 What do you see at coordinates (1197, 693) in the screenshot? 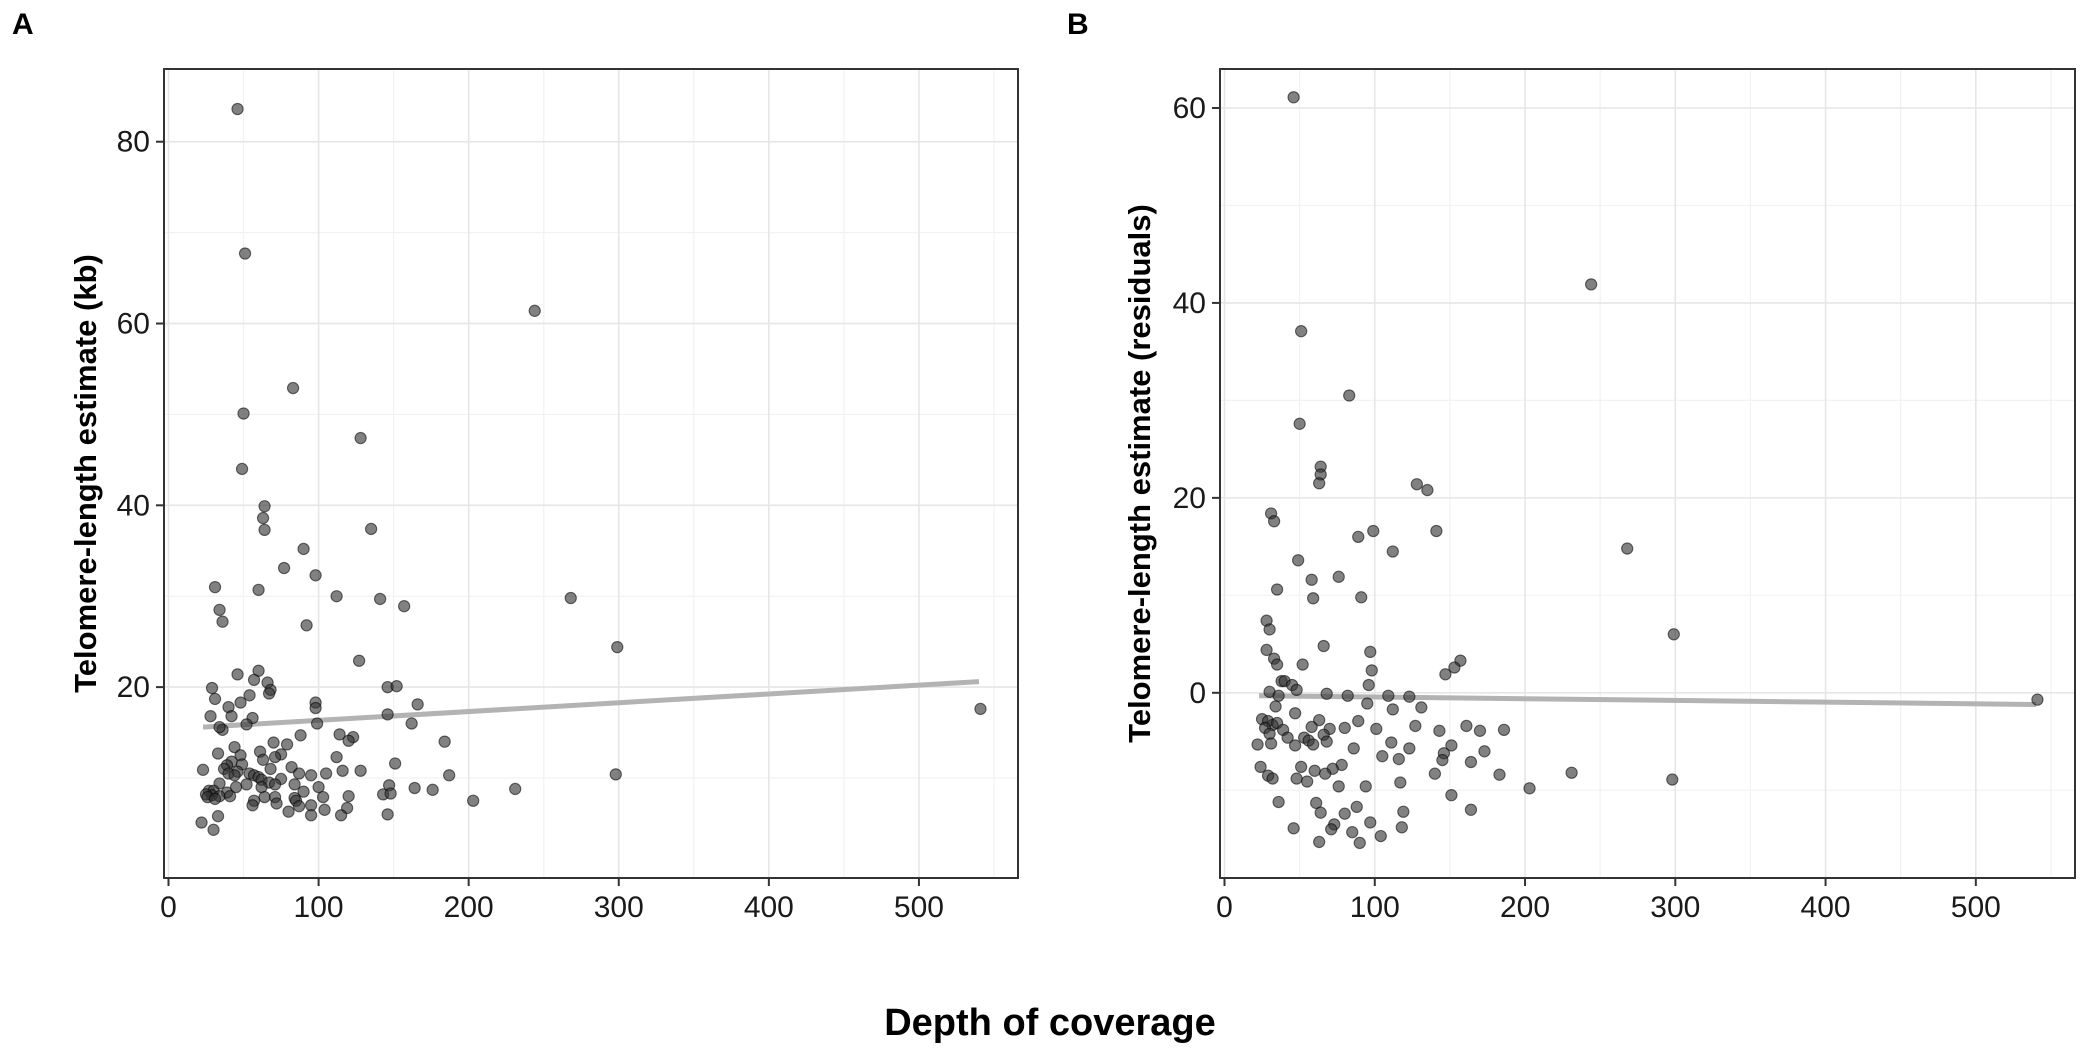
I see `y-tick-label: 0` at bounding box center [1197, 693].